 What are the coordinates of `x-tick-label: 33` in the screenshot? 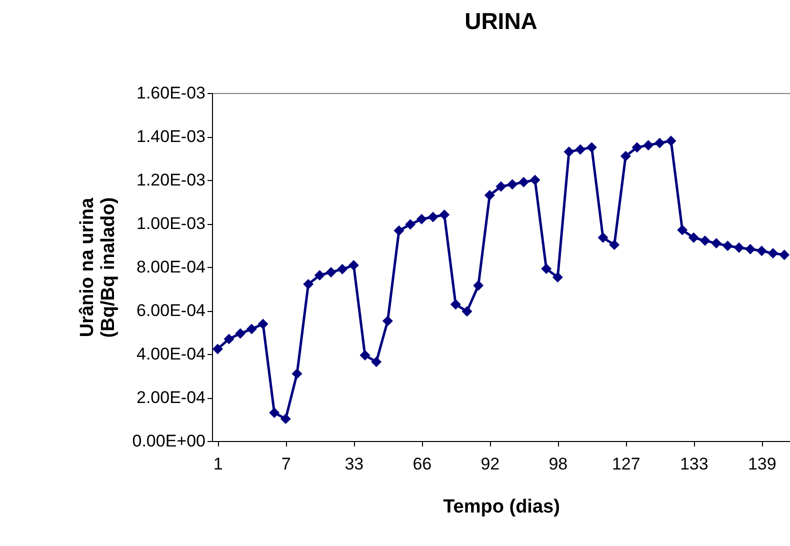 It's located at (354, 464).